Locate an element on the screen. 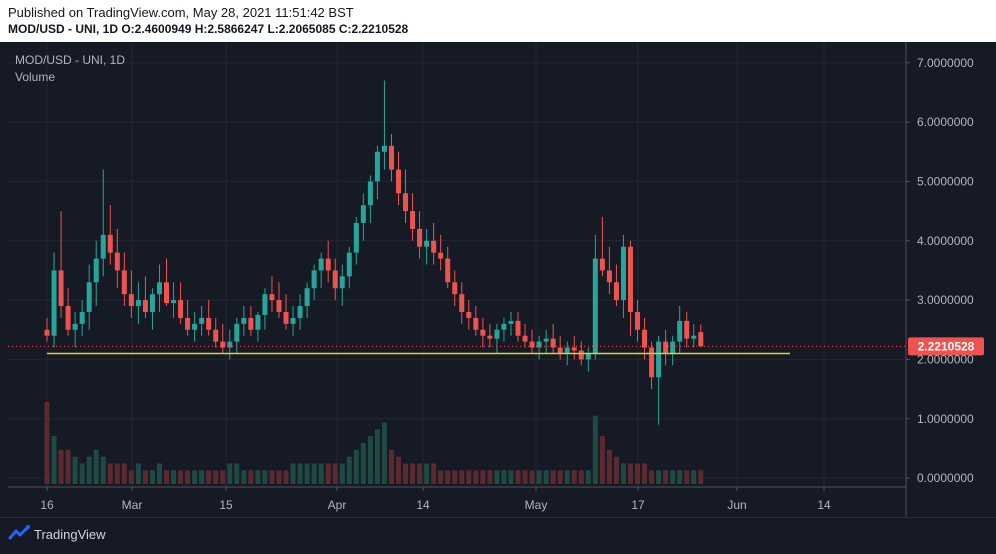 The image size is (996, 554). y-tick-label: 2.0000000 is located at coordinates (945, 359).